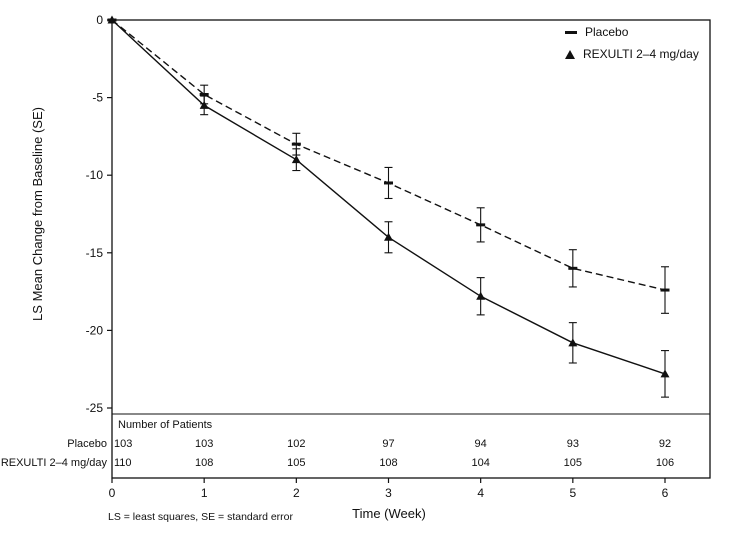  Describe the element at coordinates (665, 444) in the screenshot. I see `patients-count: 92` at that location.